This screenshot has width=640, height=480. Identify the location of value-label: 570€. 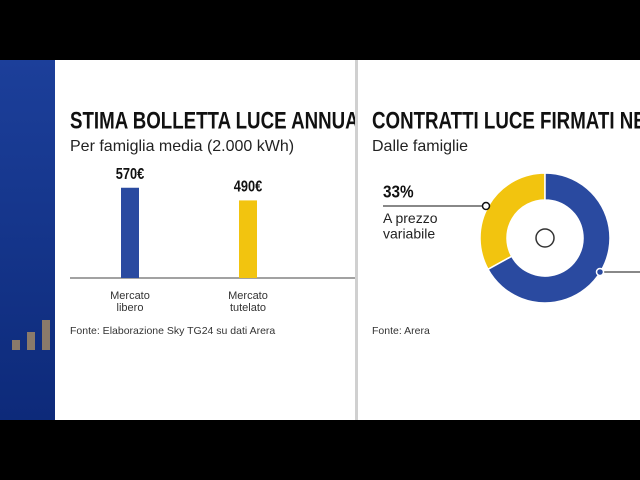
(130, 175).